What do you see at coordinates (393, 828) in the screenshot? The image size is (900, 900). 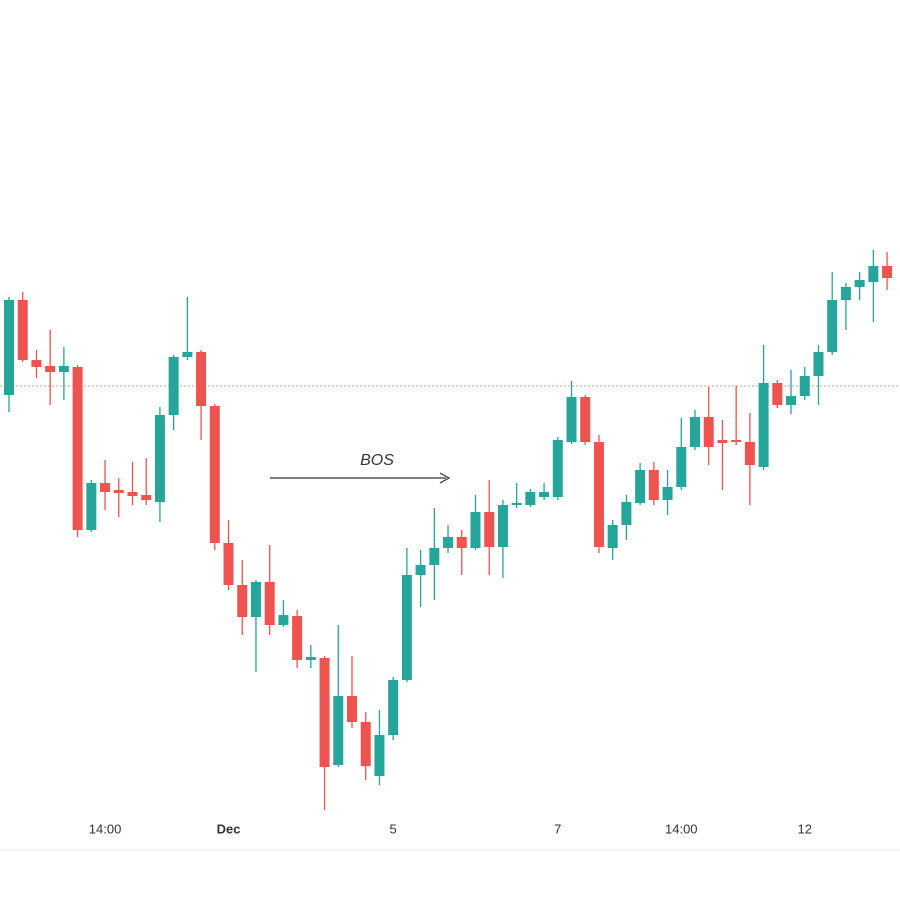 I see `x-tick-label: 5` at bounding box center [393, 828].